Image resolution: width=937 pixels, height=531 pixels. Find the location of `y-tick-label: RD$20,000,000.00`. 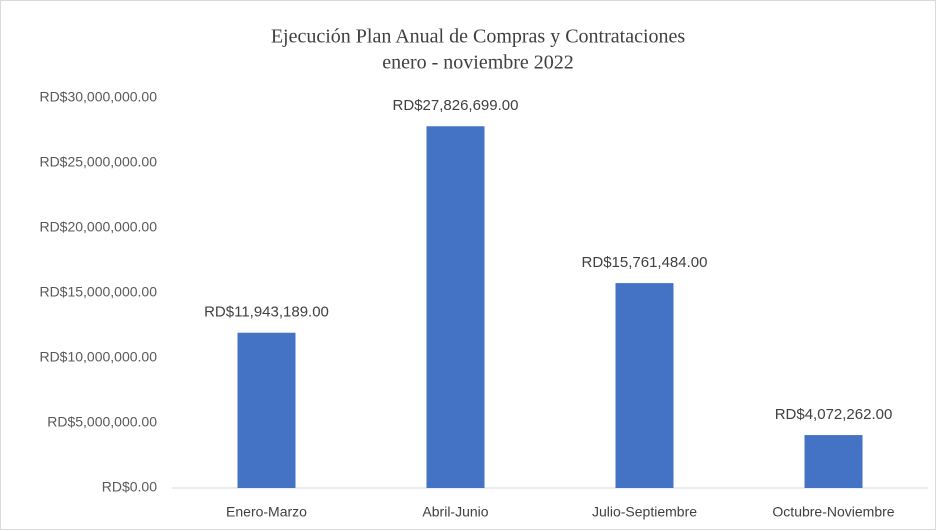

y-tick-label: RD$20,000,000.00 is located at coordinates (98, 227).